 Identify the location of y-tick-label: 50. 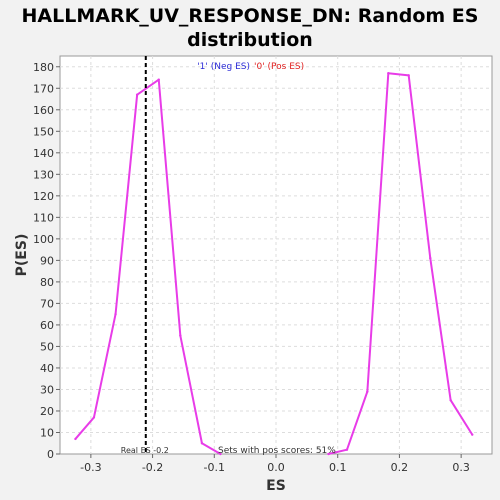
(47, 346).